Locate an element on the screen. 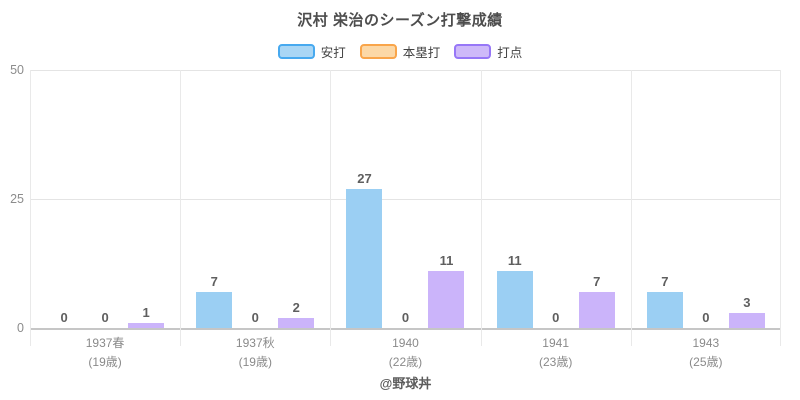 The image size is (800, 400). category-age: (22歳) is located at coordinates (405, 362).